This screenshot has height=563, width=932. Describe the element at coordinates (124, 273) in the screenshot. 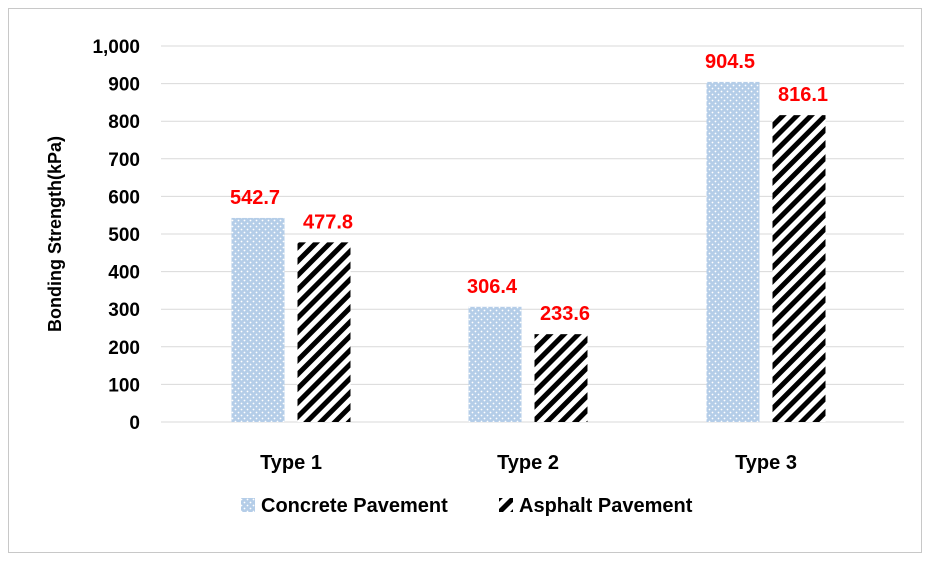

I see `y-tick-label: 400` at that location.